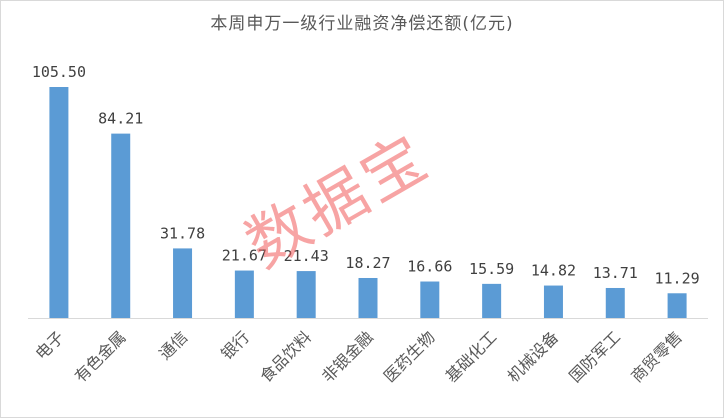 Image resolution: width=724 pixels, height=418 pixels. Describe the element at coordinates (594, 356) in the screenshot. I see `x-tick-label: 国防军工` at that location.